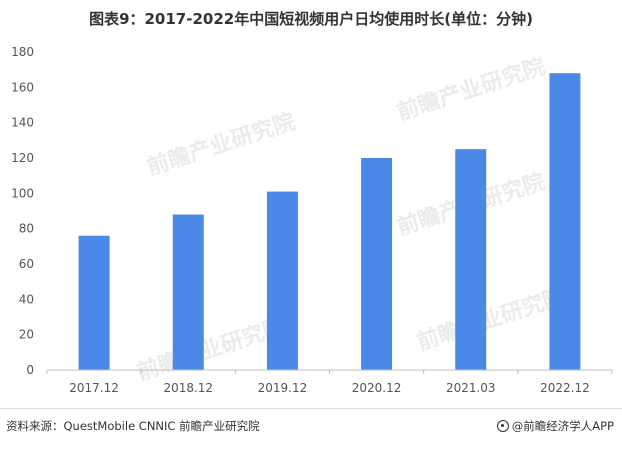  I want to click on y-tick-label: 180, so click(22, 52).